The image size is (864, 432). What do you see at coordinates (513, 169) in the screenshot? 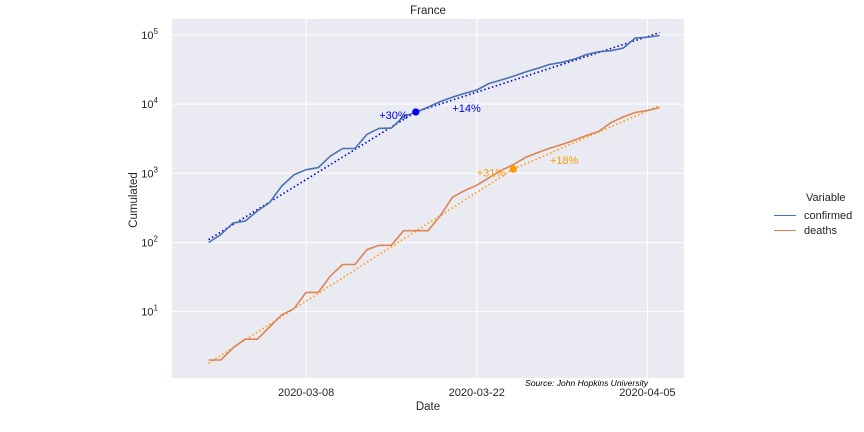
I see `marker-deaths` at bounding box center [513, 169].